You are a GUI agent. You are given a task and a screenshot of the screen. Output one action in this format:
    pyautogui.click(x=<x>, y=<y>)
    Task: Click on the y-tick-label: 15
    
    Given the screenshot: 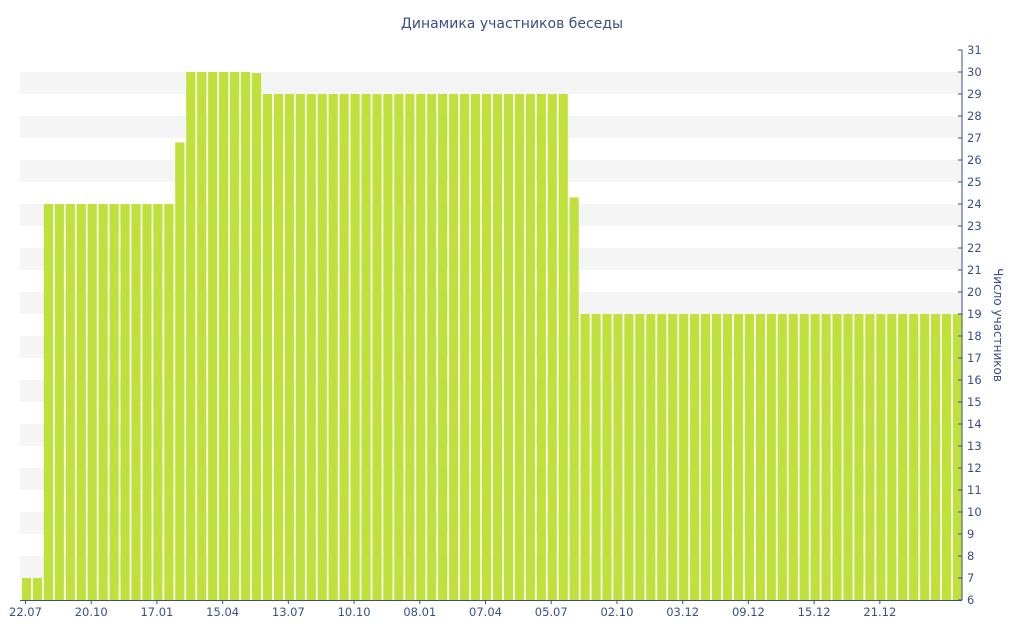 What is the action you would take?
    pyautogui.click(x=974, y=402)
    